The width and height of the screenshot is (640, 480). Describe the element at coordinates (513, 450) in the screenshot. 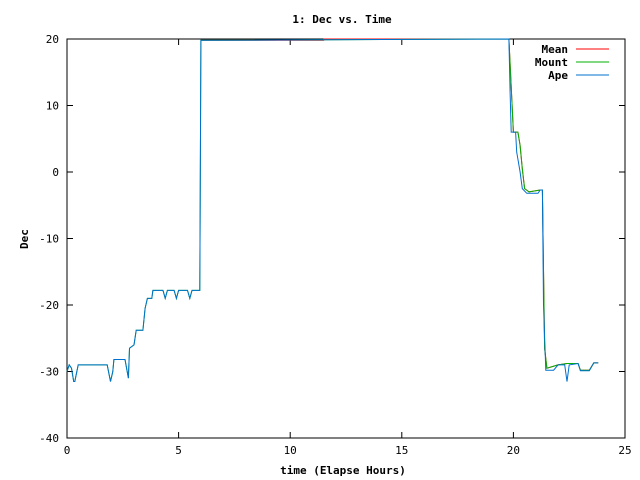

I see `x-tick-label: 20` at that location.